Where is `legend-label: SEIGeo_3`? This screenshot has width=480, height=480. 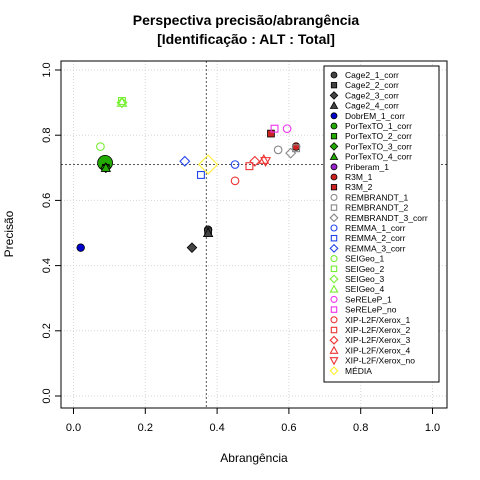
legend-label: SEIGeo_3 is located at coordinates (364, 279).